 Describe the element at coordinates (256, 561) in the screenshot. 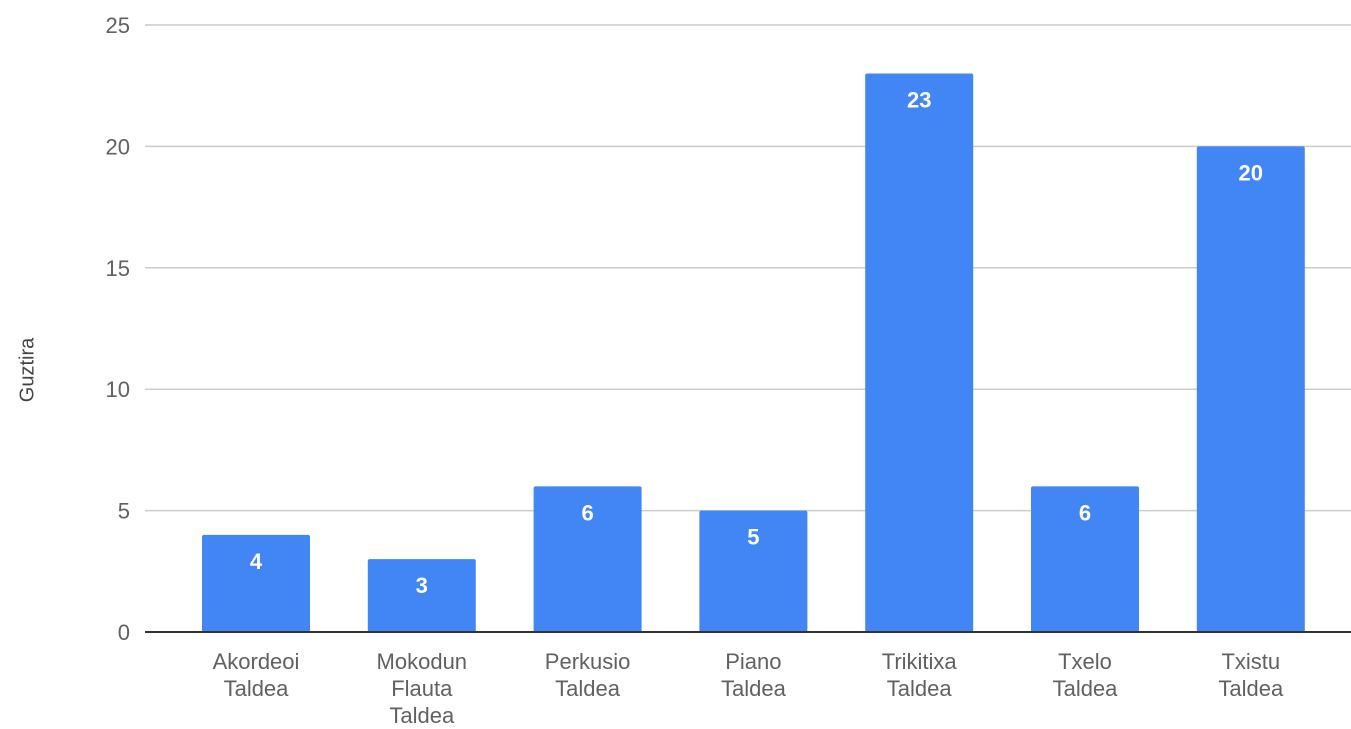

I see `data-label: 4` at that location.